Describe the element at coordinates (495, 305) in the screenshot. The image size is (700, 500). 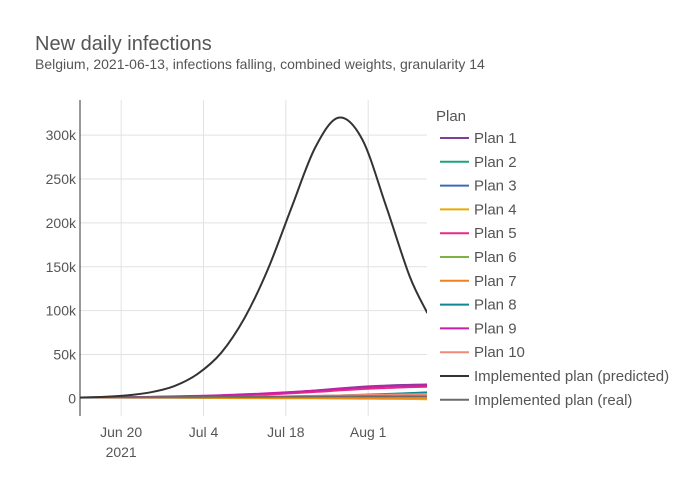
I see `legend-label: Plan 8` at that location.